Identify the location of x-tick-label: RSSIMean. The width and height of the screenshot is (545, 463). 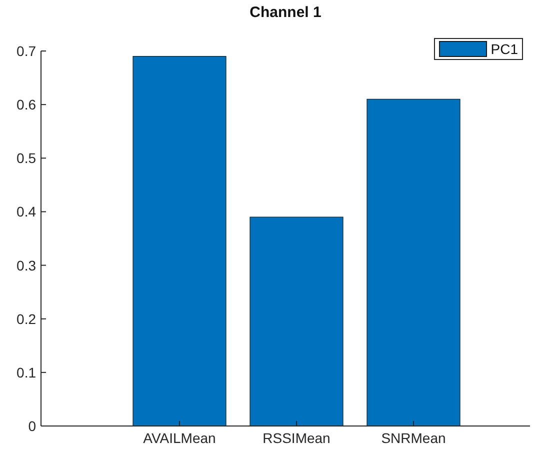
(296, 438).